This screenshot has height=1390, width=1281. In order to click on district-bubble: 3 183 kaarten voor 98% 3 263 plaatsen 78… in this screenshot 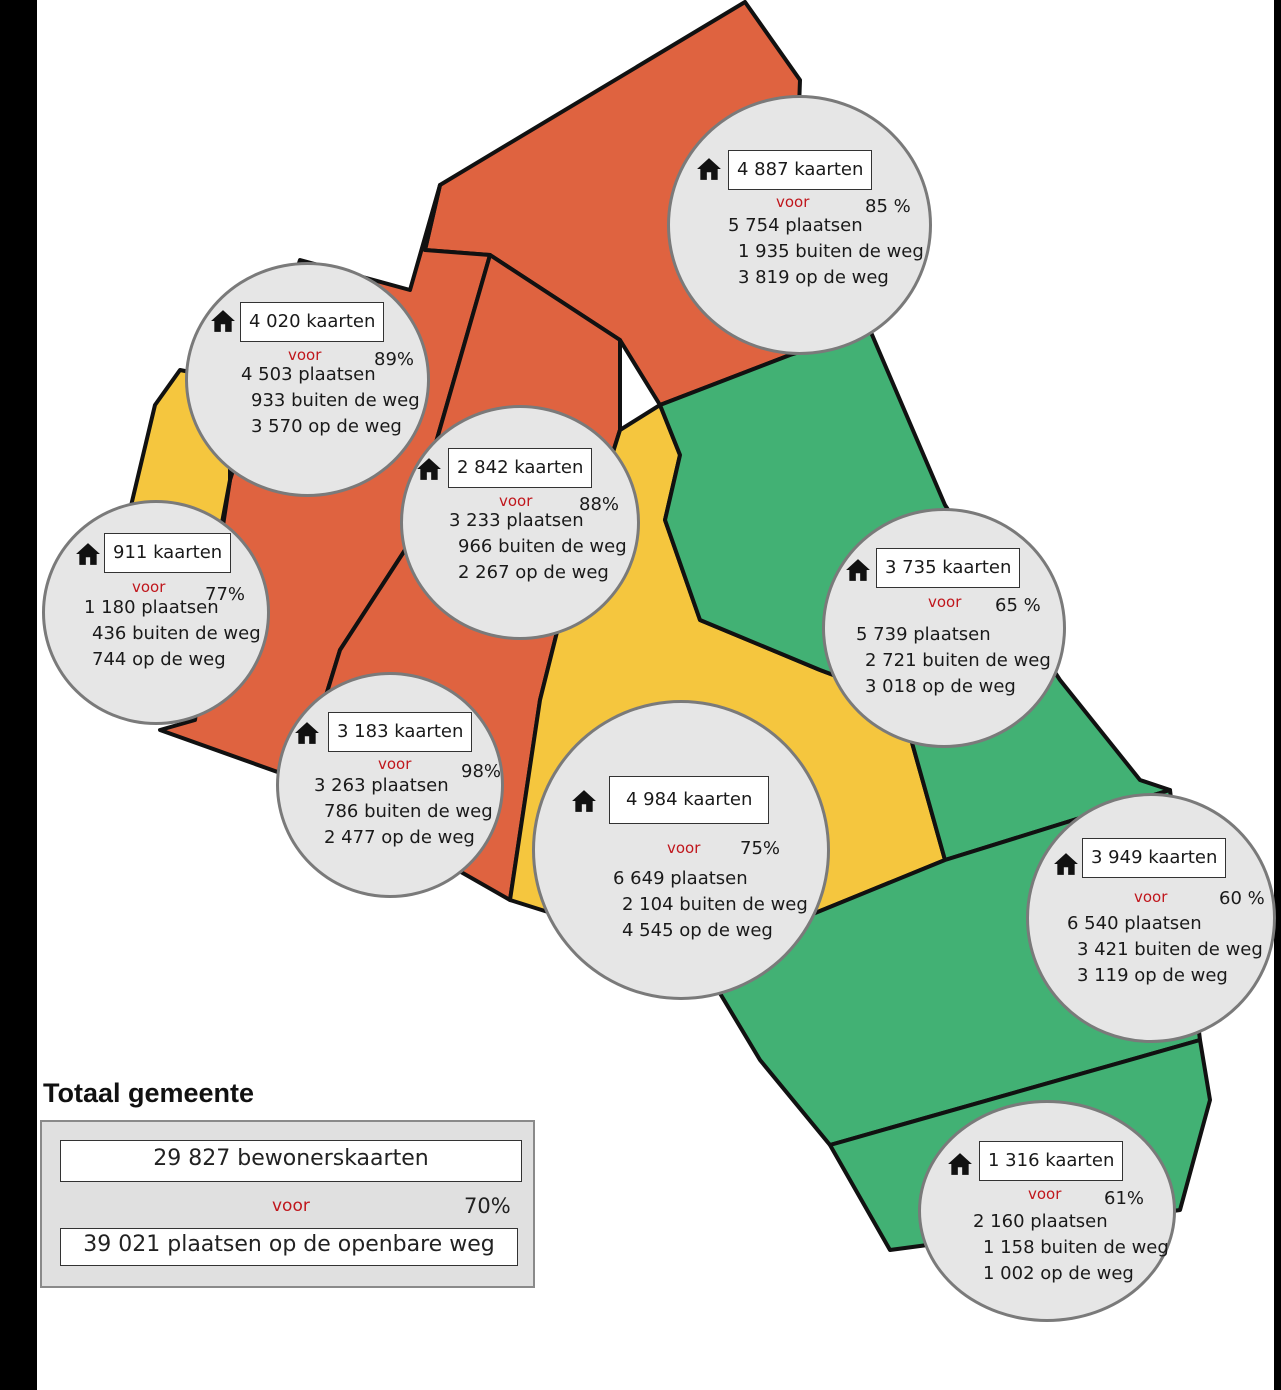, I will do `click(390, 785)`.